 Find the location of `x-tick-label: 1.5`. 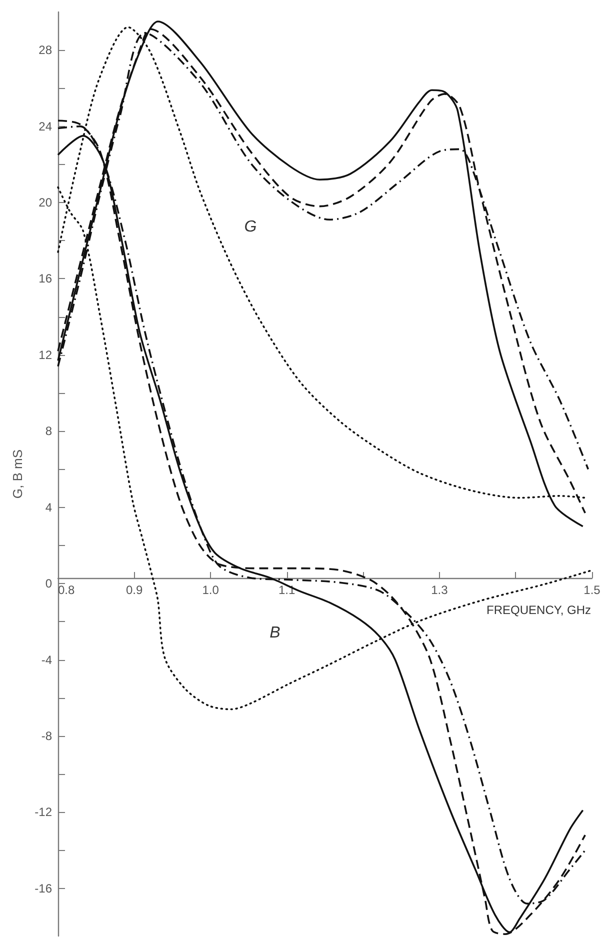

x-tick-label: 1.5 is located at coordinates (592, 589).